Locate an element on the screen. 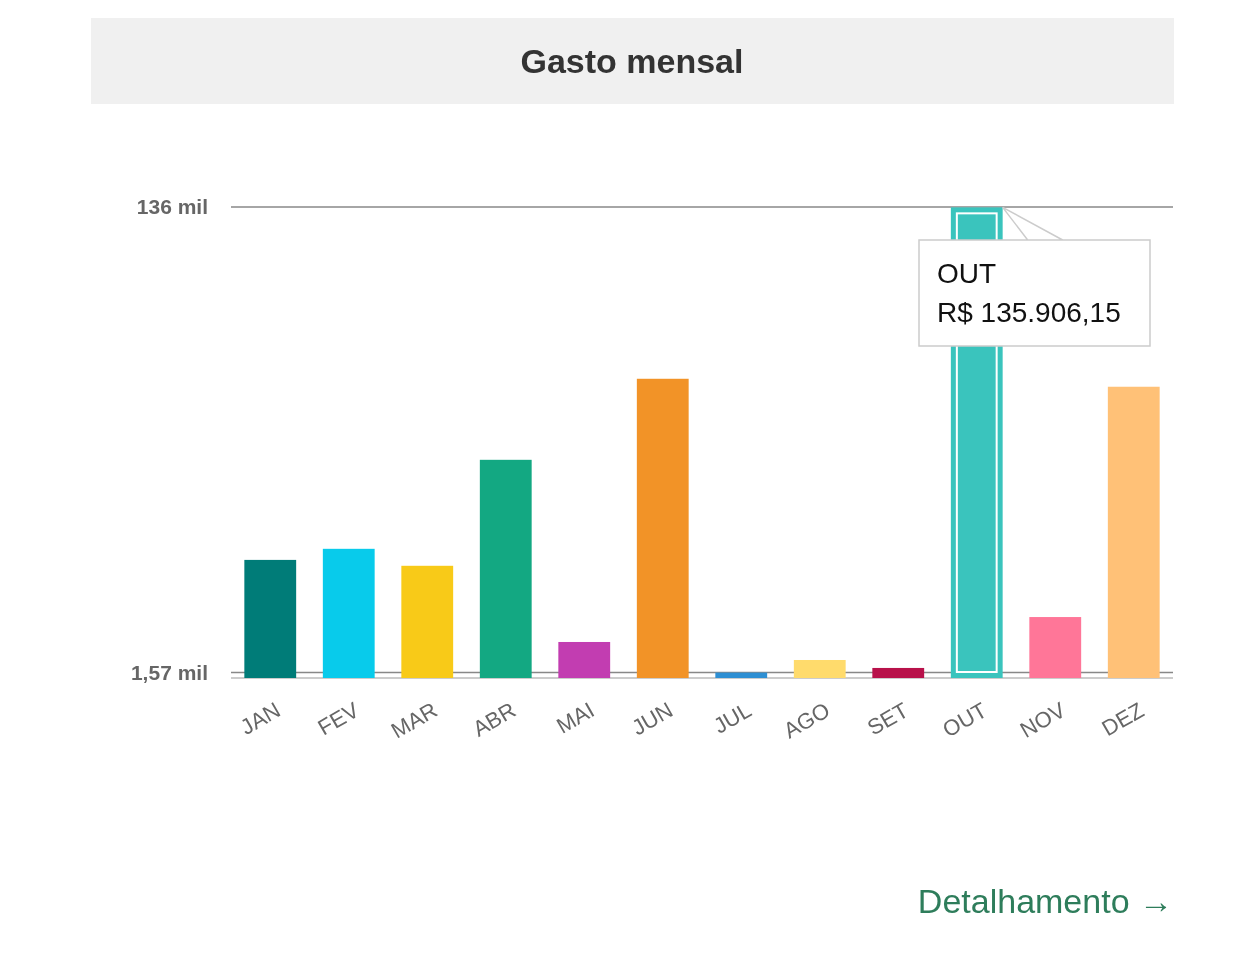 This screenshot has width=1235, height=959. x-tick-label: NOV is located at coordinates (1042, 720).